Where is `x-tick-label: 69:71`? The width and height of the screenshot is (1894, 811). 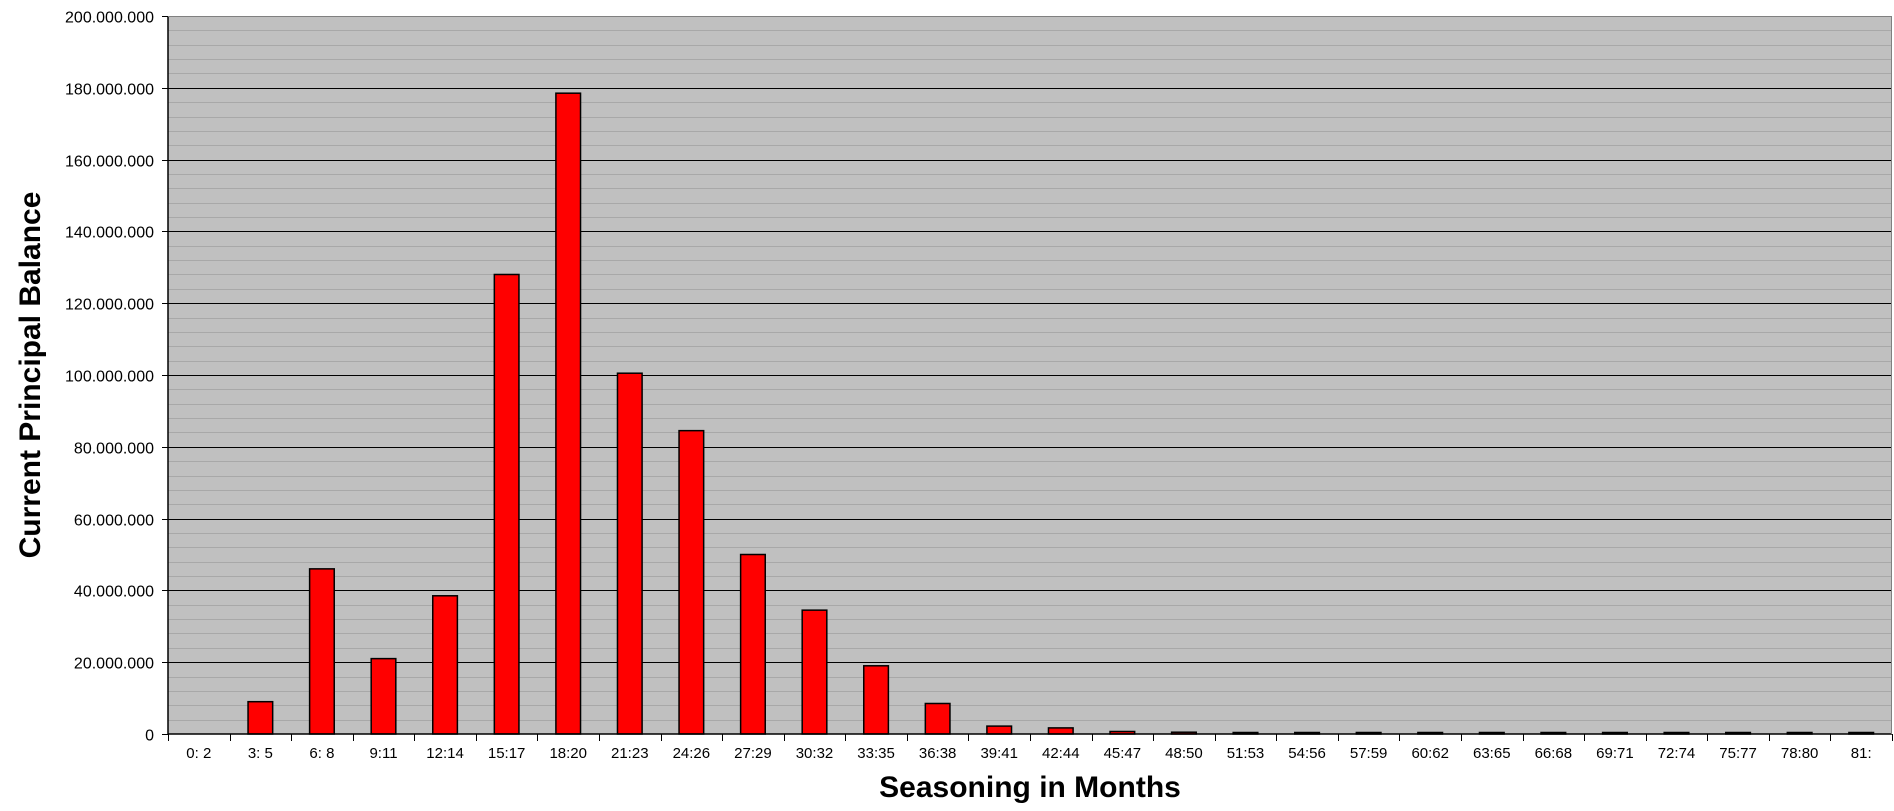 x-tick-label: 69:71 is located at coordinates (1615, 753).